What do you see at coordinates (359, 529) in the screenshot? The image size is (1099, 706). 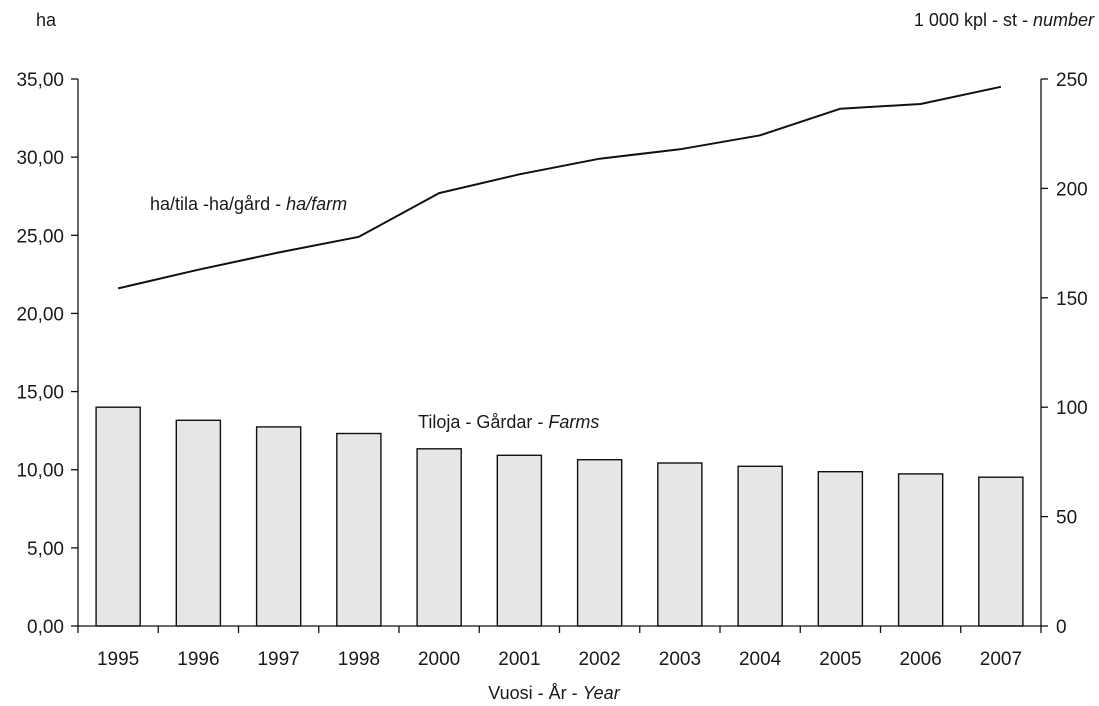 I see `bar-1998` at bounding box center [359, 529].